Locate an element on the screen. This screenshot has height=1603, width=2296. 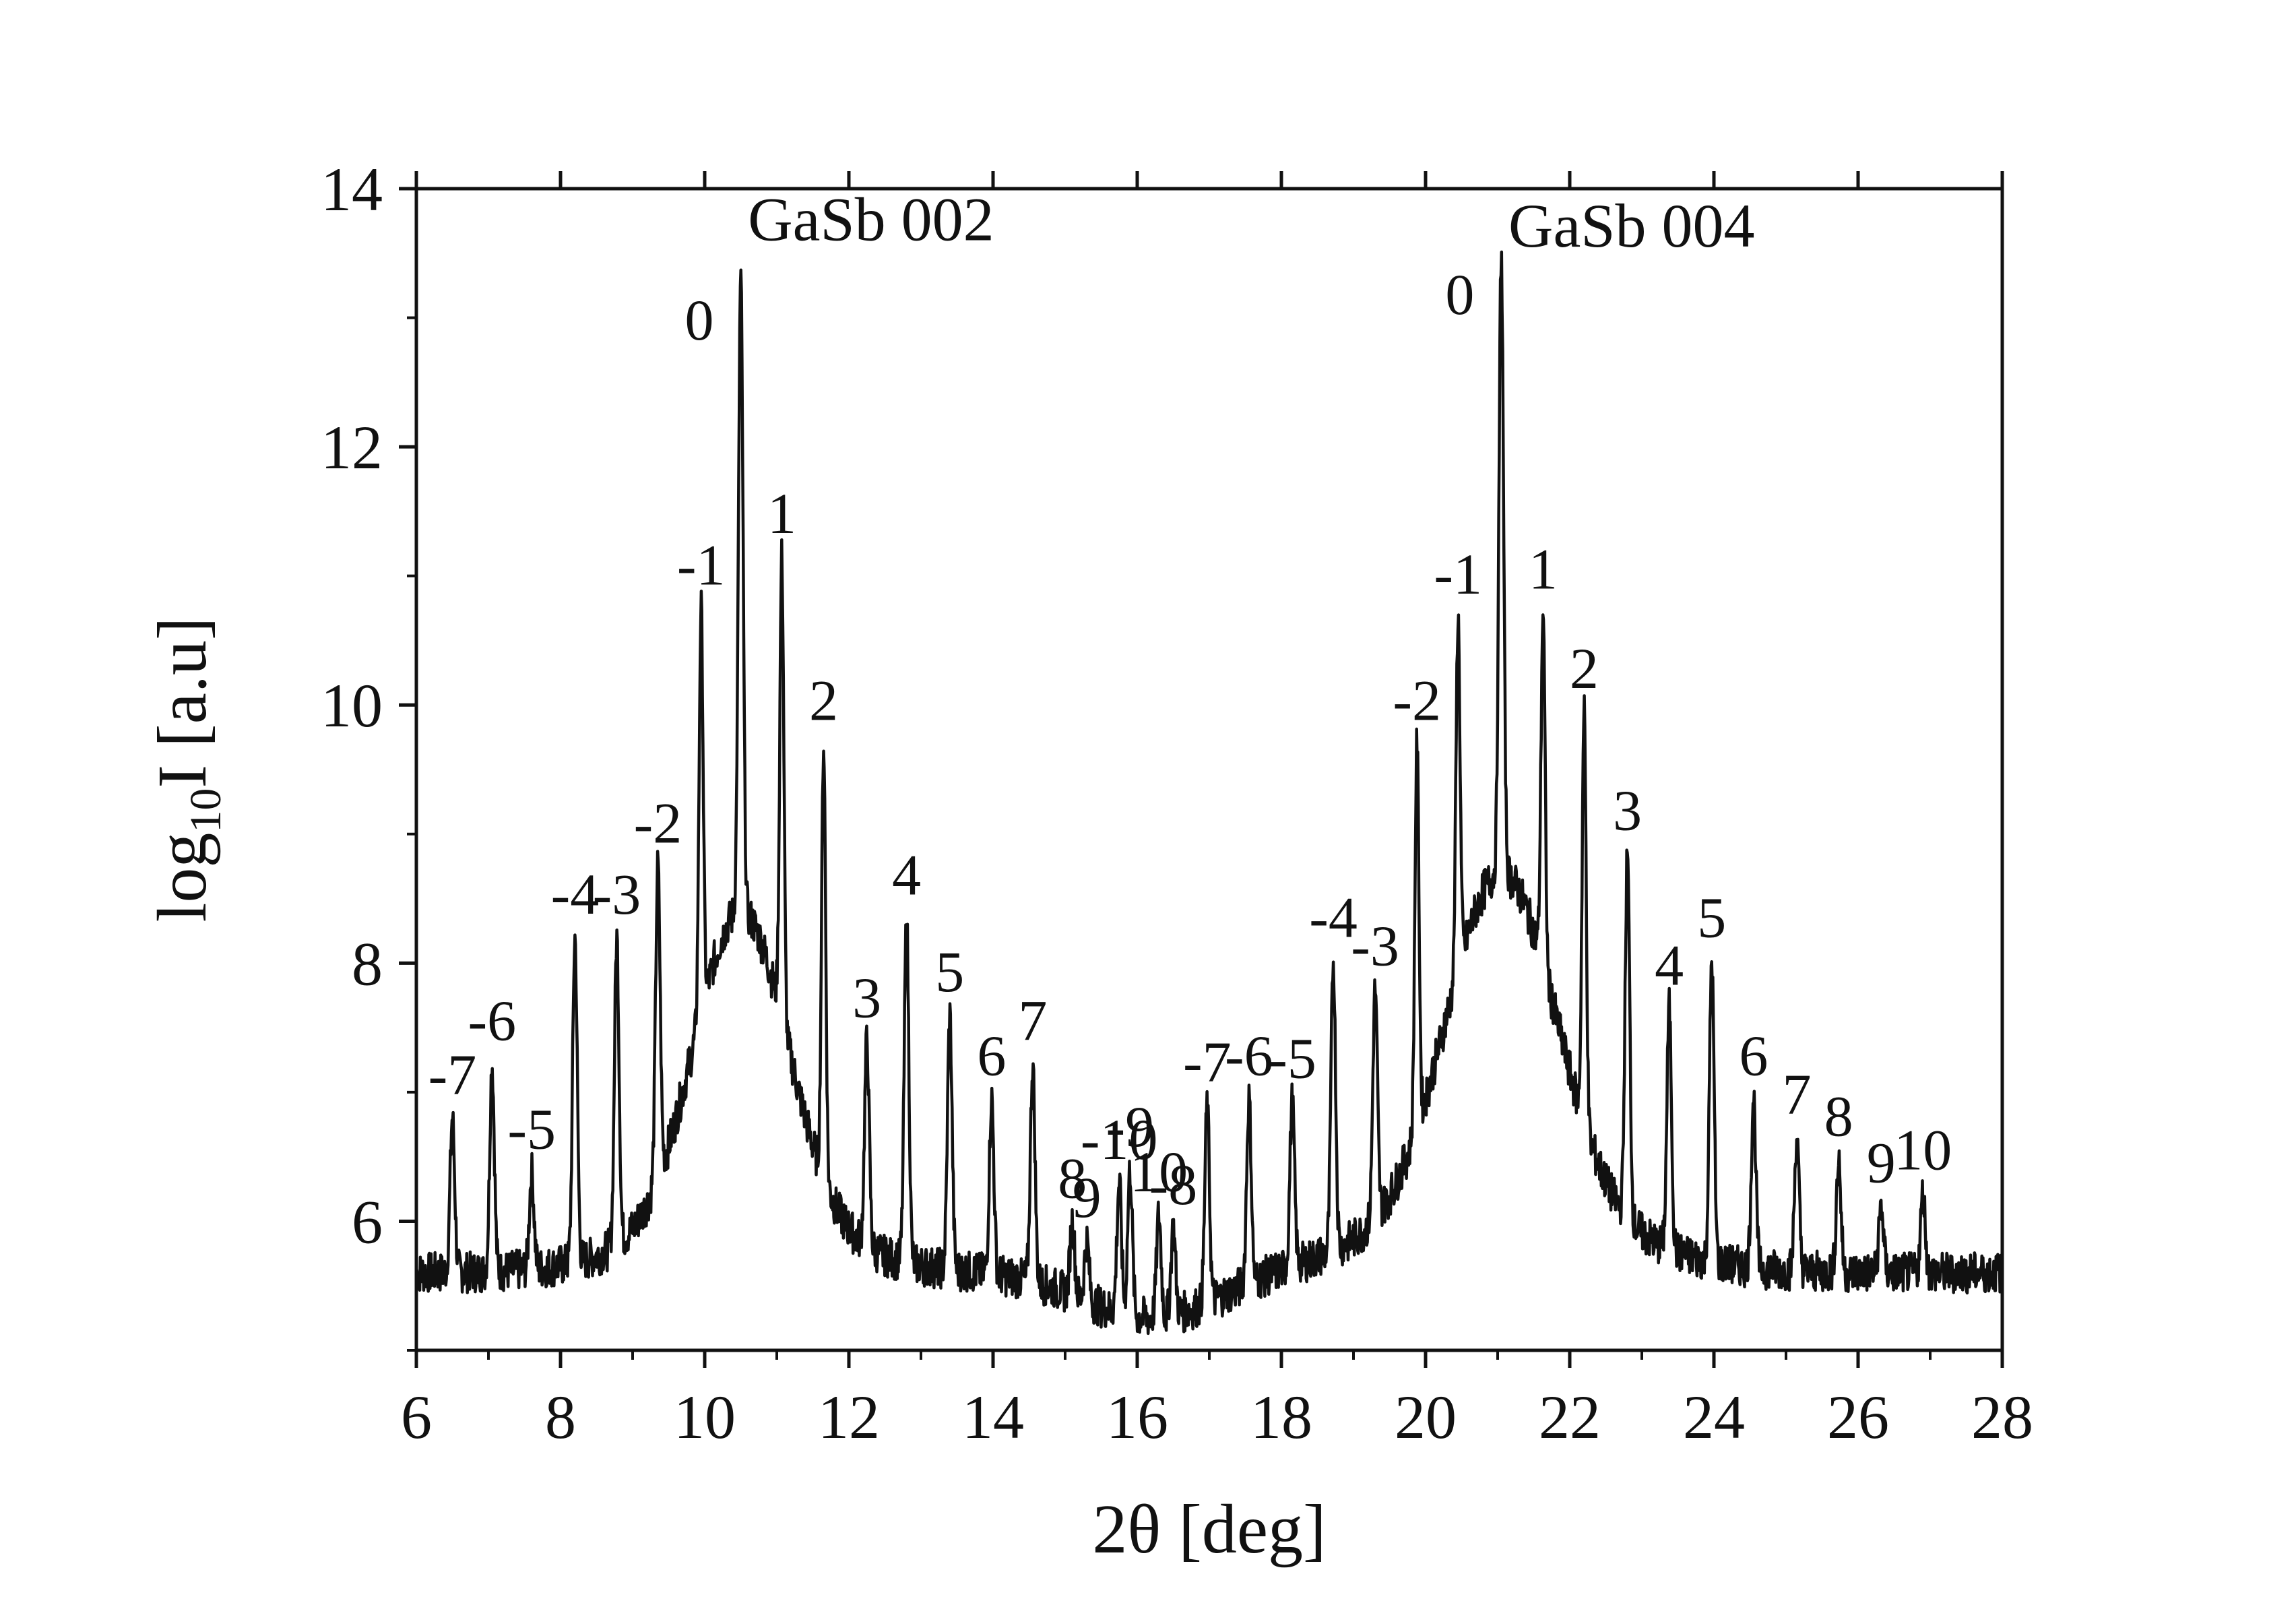
y-tick-label: 6 is located at coordinates (367, 1221).